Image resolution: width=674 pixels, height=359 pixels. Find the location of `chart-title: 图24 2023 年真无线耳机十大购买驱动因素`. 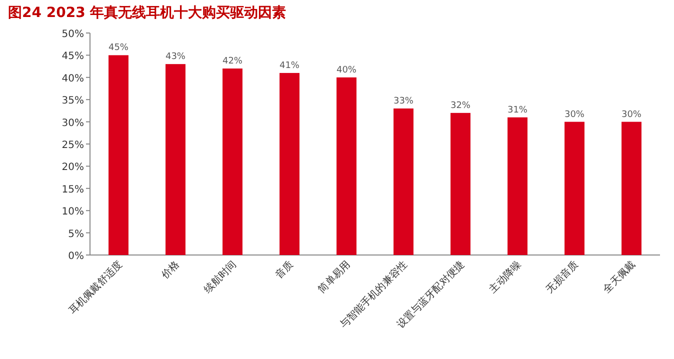

chart-title: 图24 2023 年真无线耳机十大购买驱动因素 is located at coordinates (147, 13).